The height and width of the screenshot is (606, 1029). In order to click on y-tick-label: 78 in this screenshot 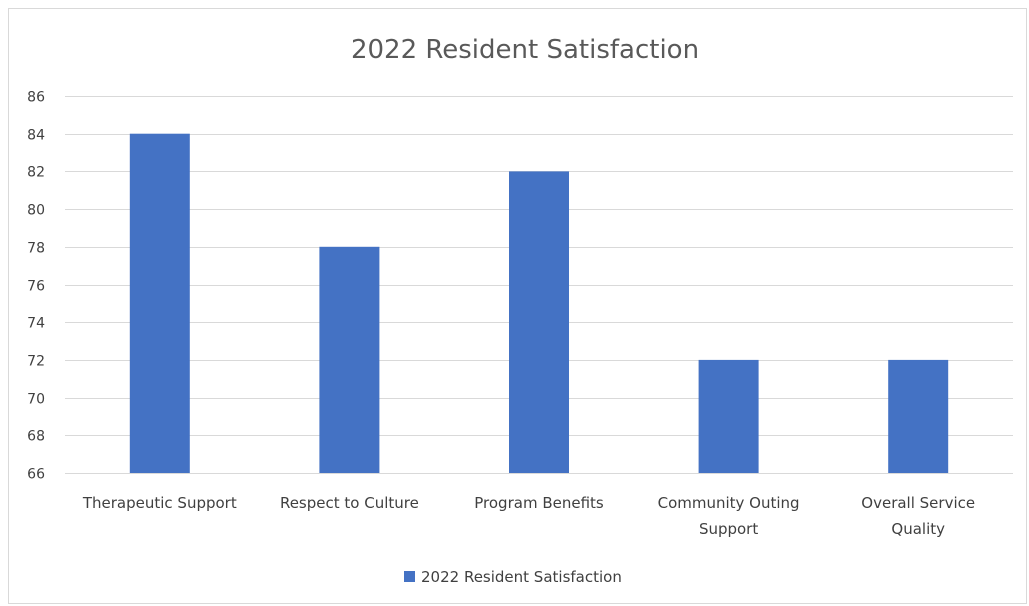, I will do `click(36, 249)`.